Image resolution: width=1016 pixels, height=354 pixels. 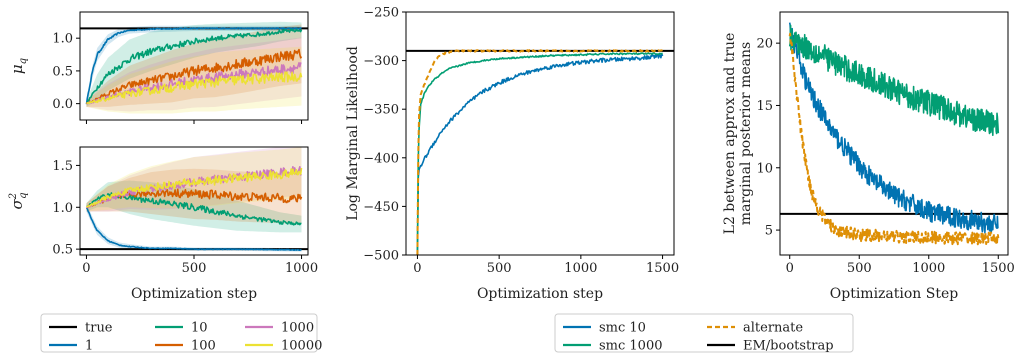 What do you see at coordinates (730, 134) in the screenshot?
I see `y-axis-label: L2 between approx and true` at bounding box center [730, 134].